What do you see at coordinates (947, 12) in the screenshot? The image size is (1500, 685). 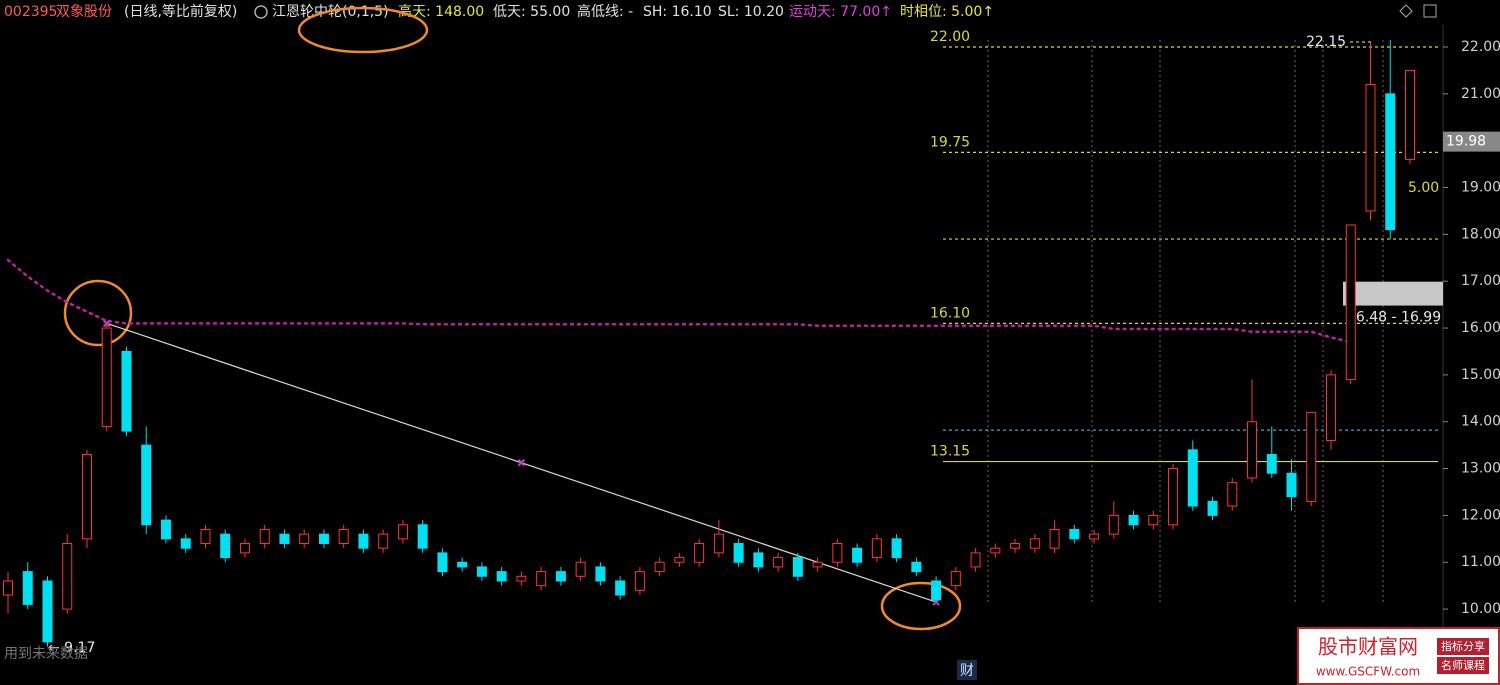 I see `indicator-value: 时相位: 5.00↑` at bounding box center [947, 12].